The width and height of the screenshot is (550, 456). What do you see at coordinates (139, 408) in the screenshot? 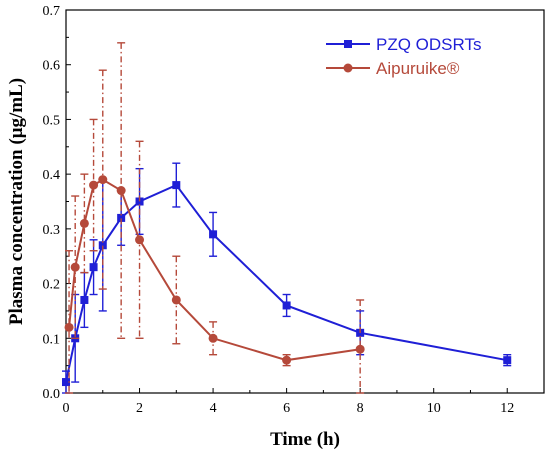
I see `x-tick-label: 2` at bounding box center [139, 408].